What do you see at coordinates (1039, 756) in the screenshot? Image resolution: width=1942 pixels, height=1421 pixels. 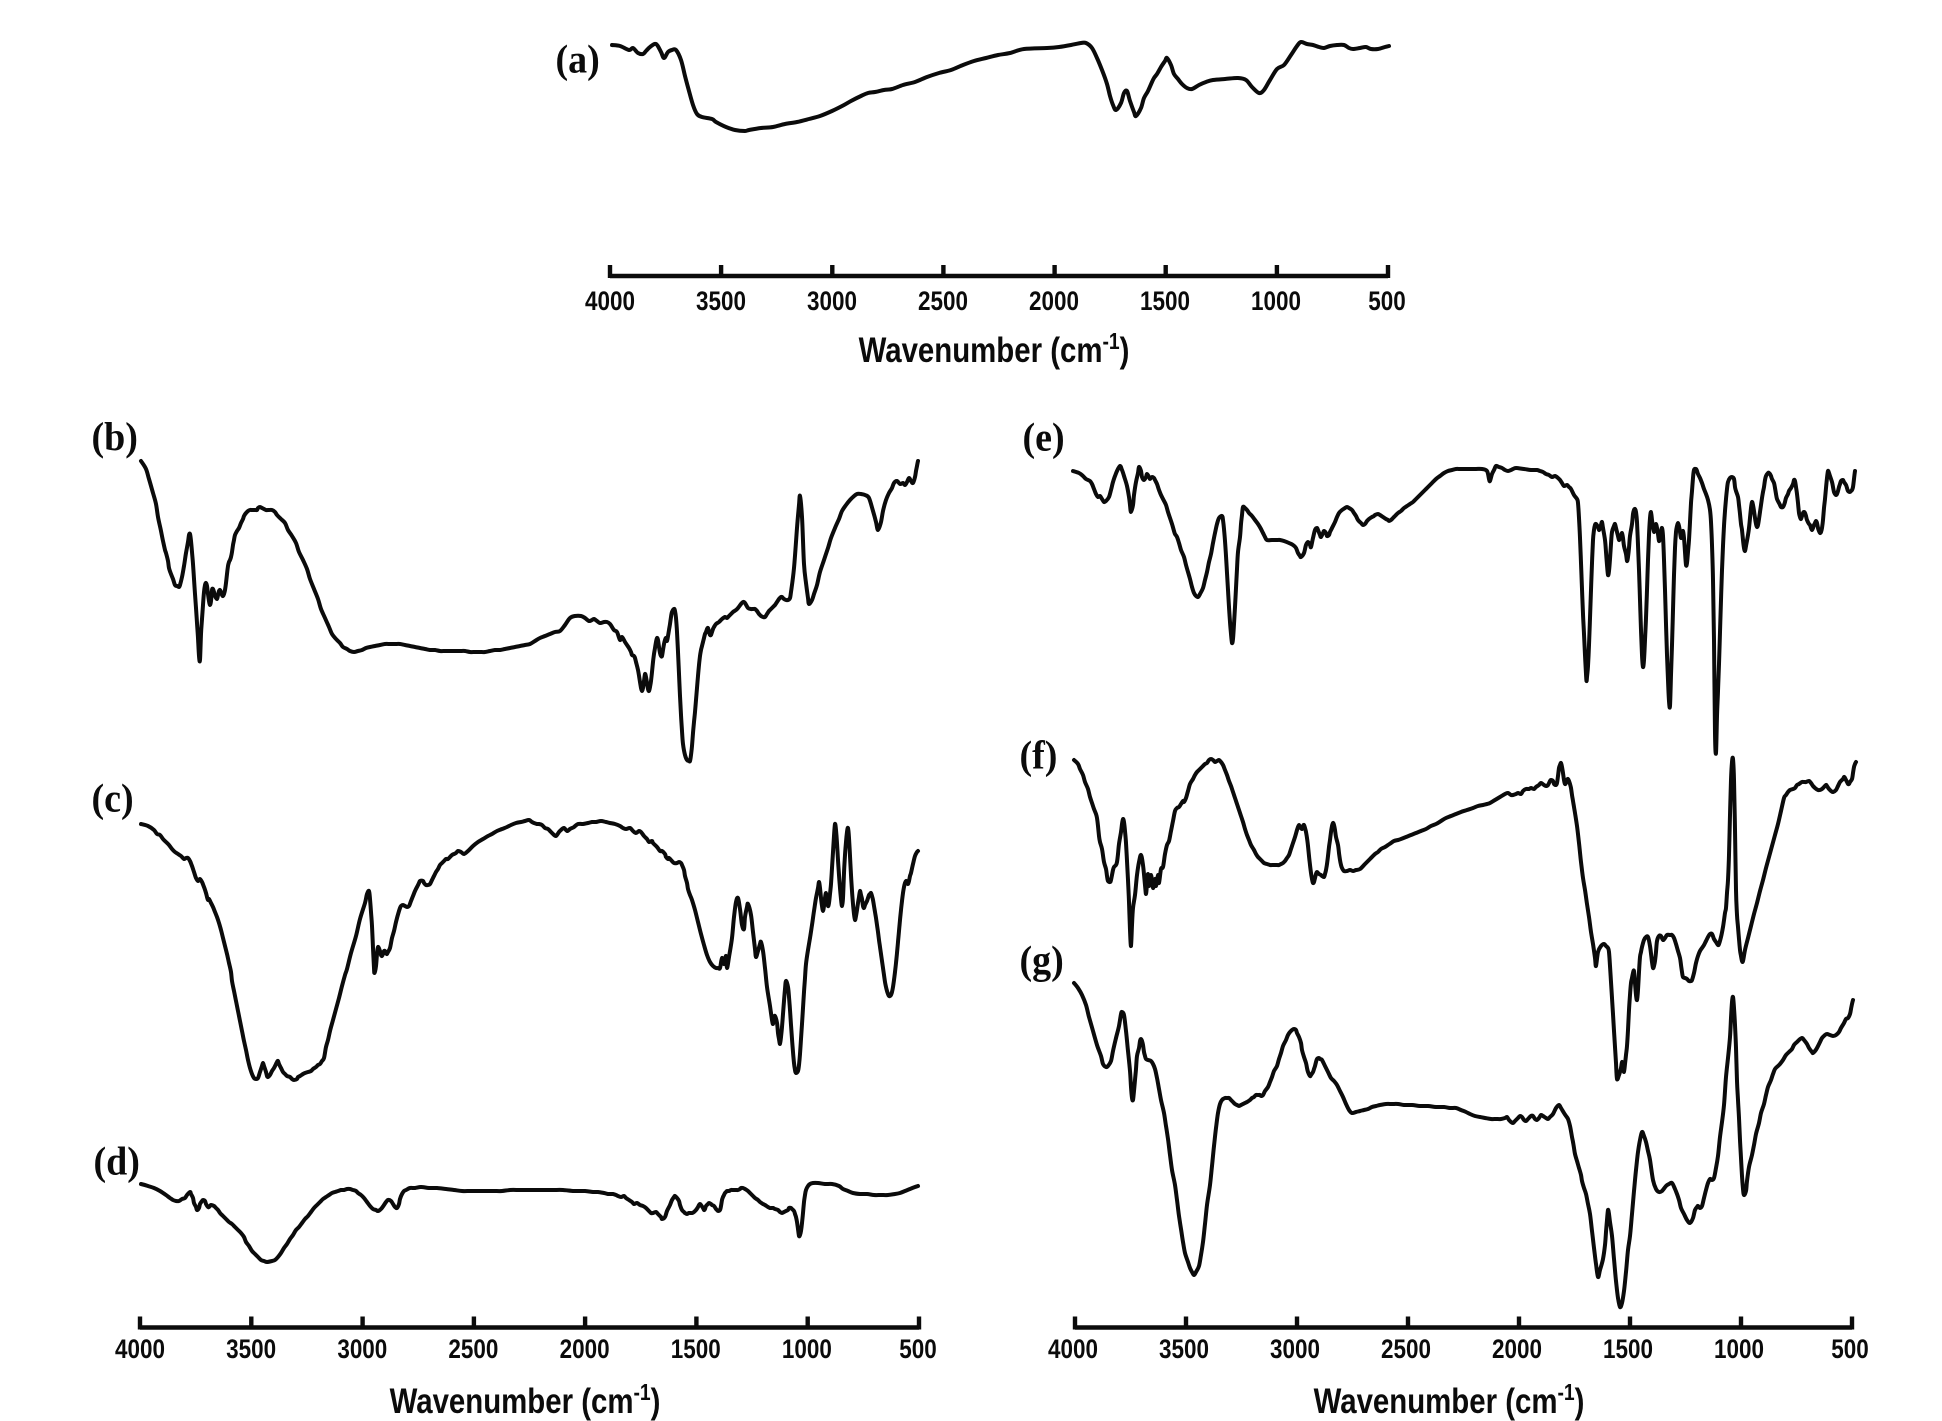 I see `svg-text: (f)` at bounding box center [1039, 756].